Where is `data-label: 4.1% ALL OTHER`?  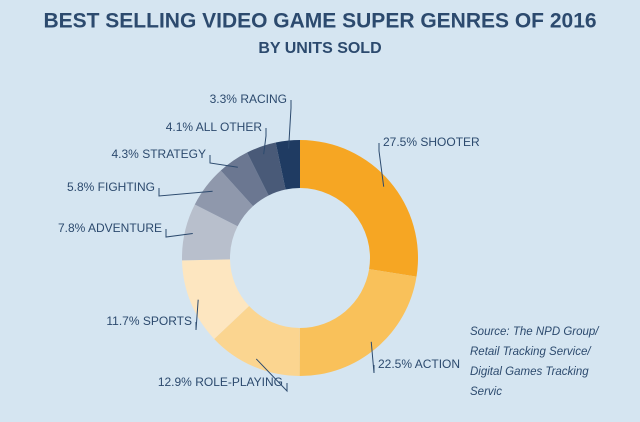
data-label: 4.1% ALL OTHER is located at coordinates (214, 127).